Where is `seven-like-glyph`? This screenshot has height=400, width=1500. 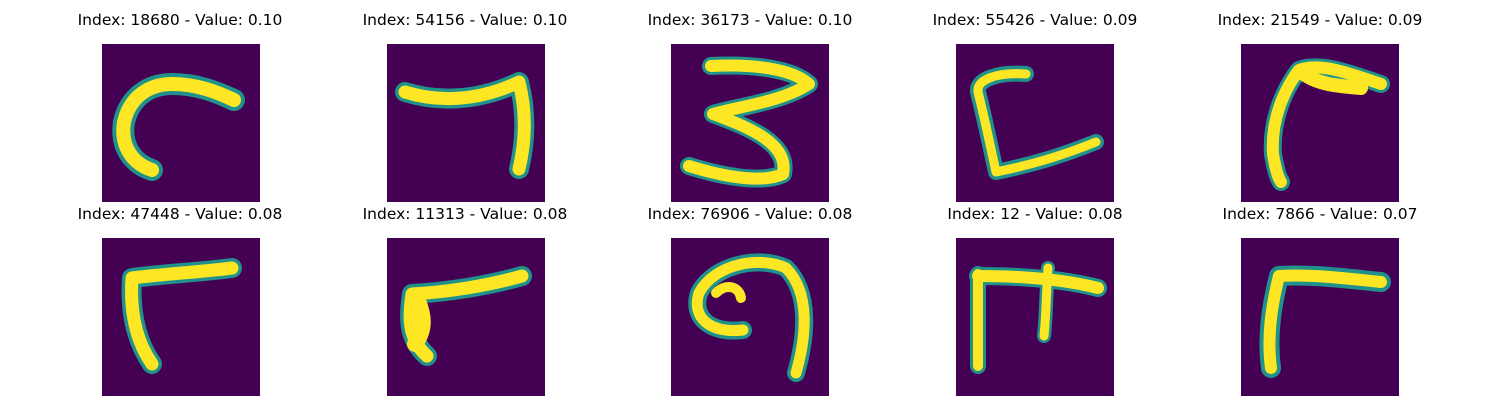 seven-like-glyph is located at coordinates (465, 125).